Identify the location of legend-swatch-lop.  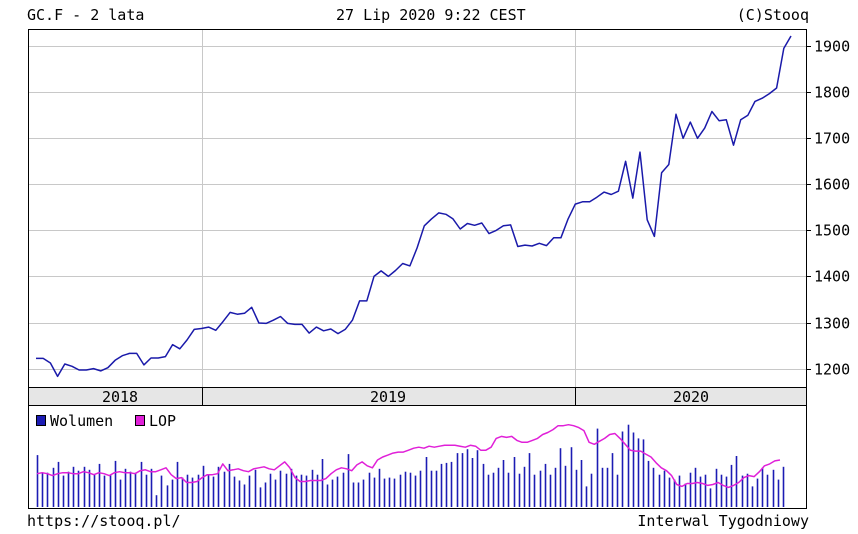
(140, 420).